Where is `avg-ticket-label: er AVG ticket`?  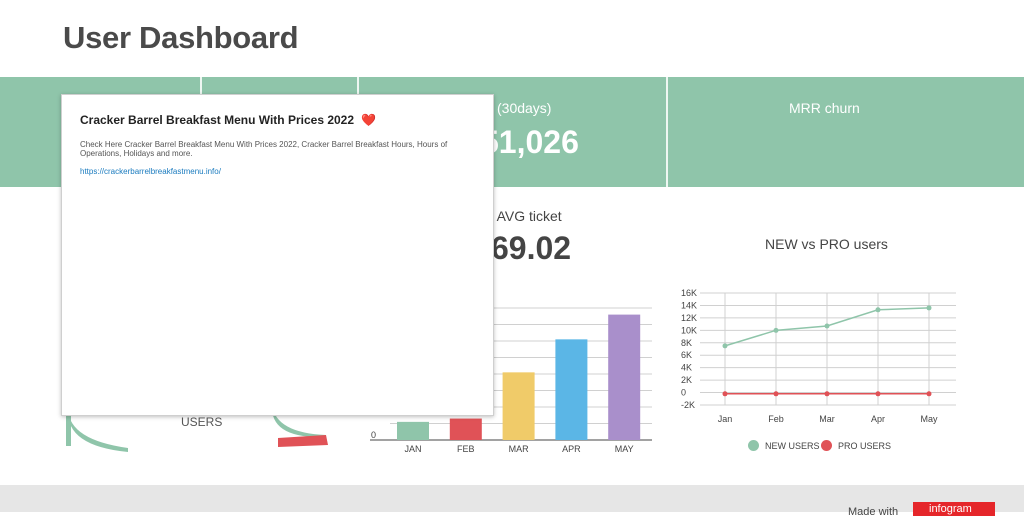 avg-ticket-label: er AVG ticket is located at coordinates (521, 216).